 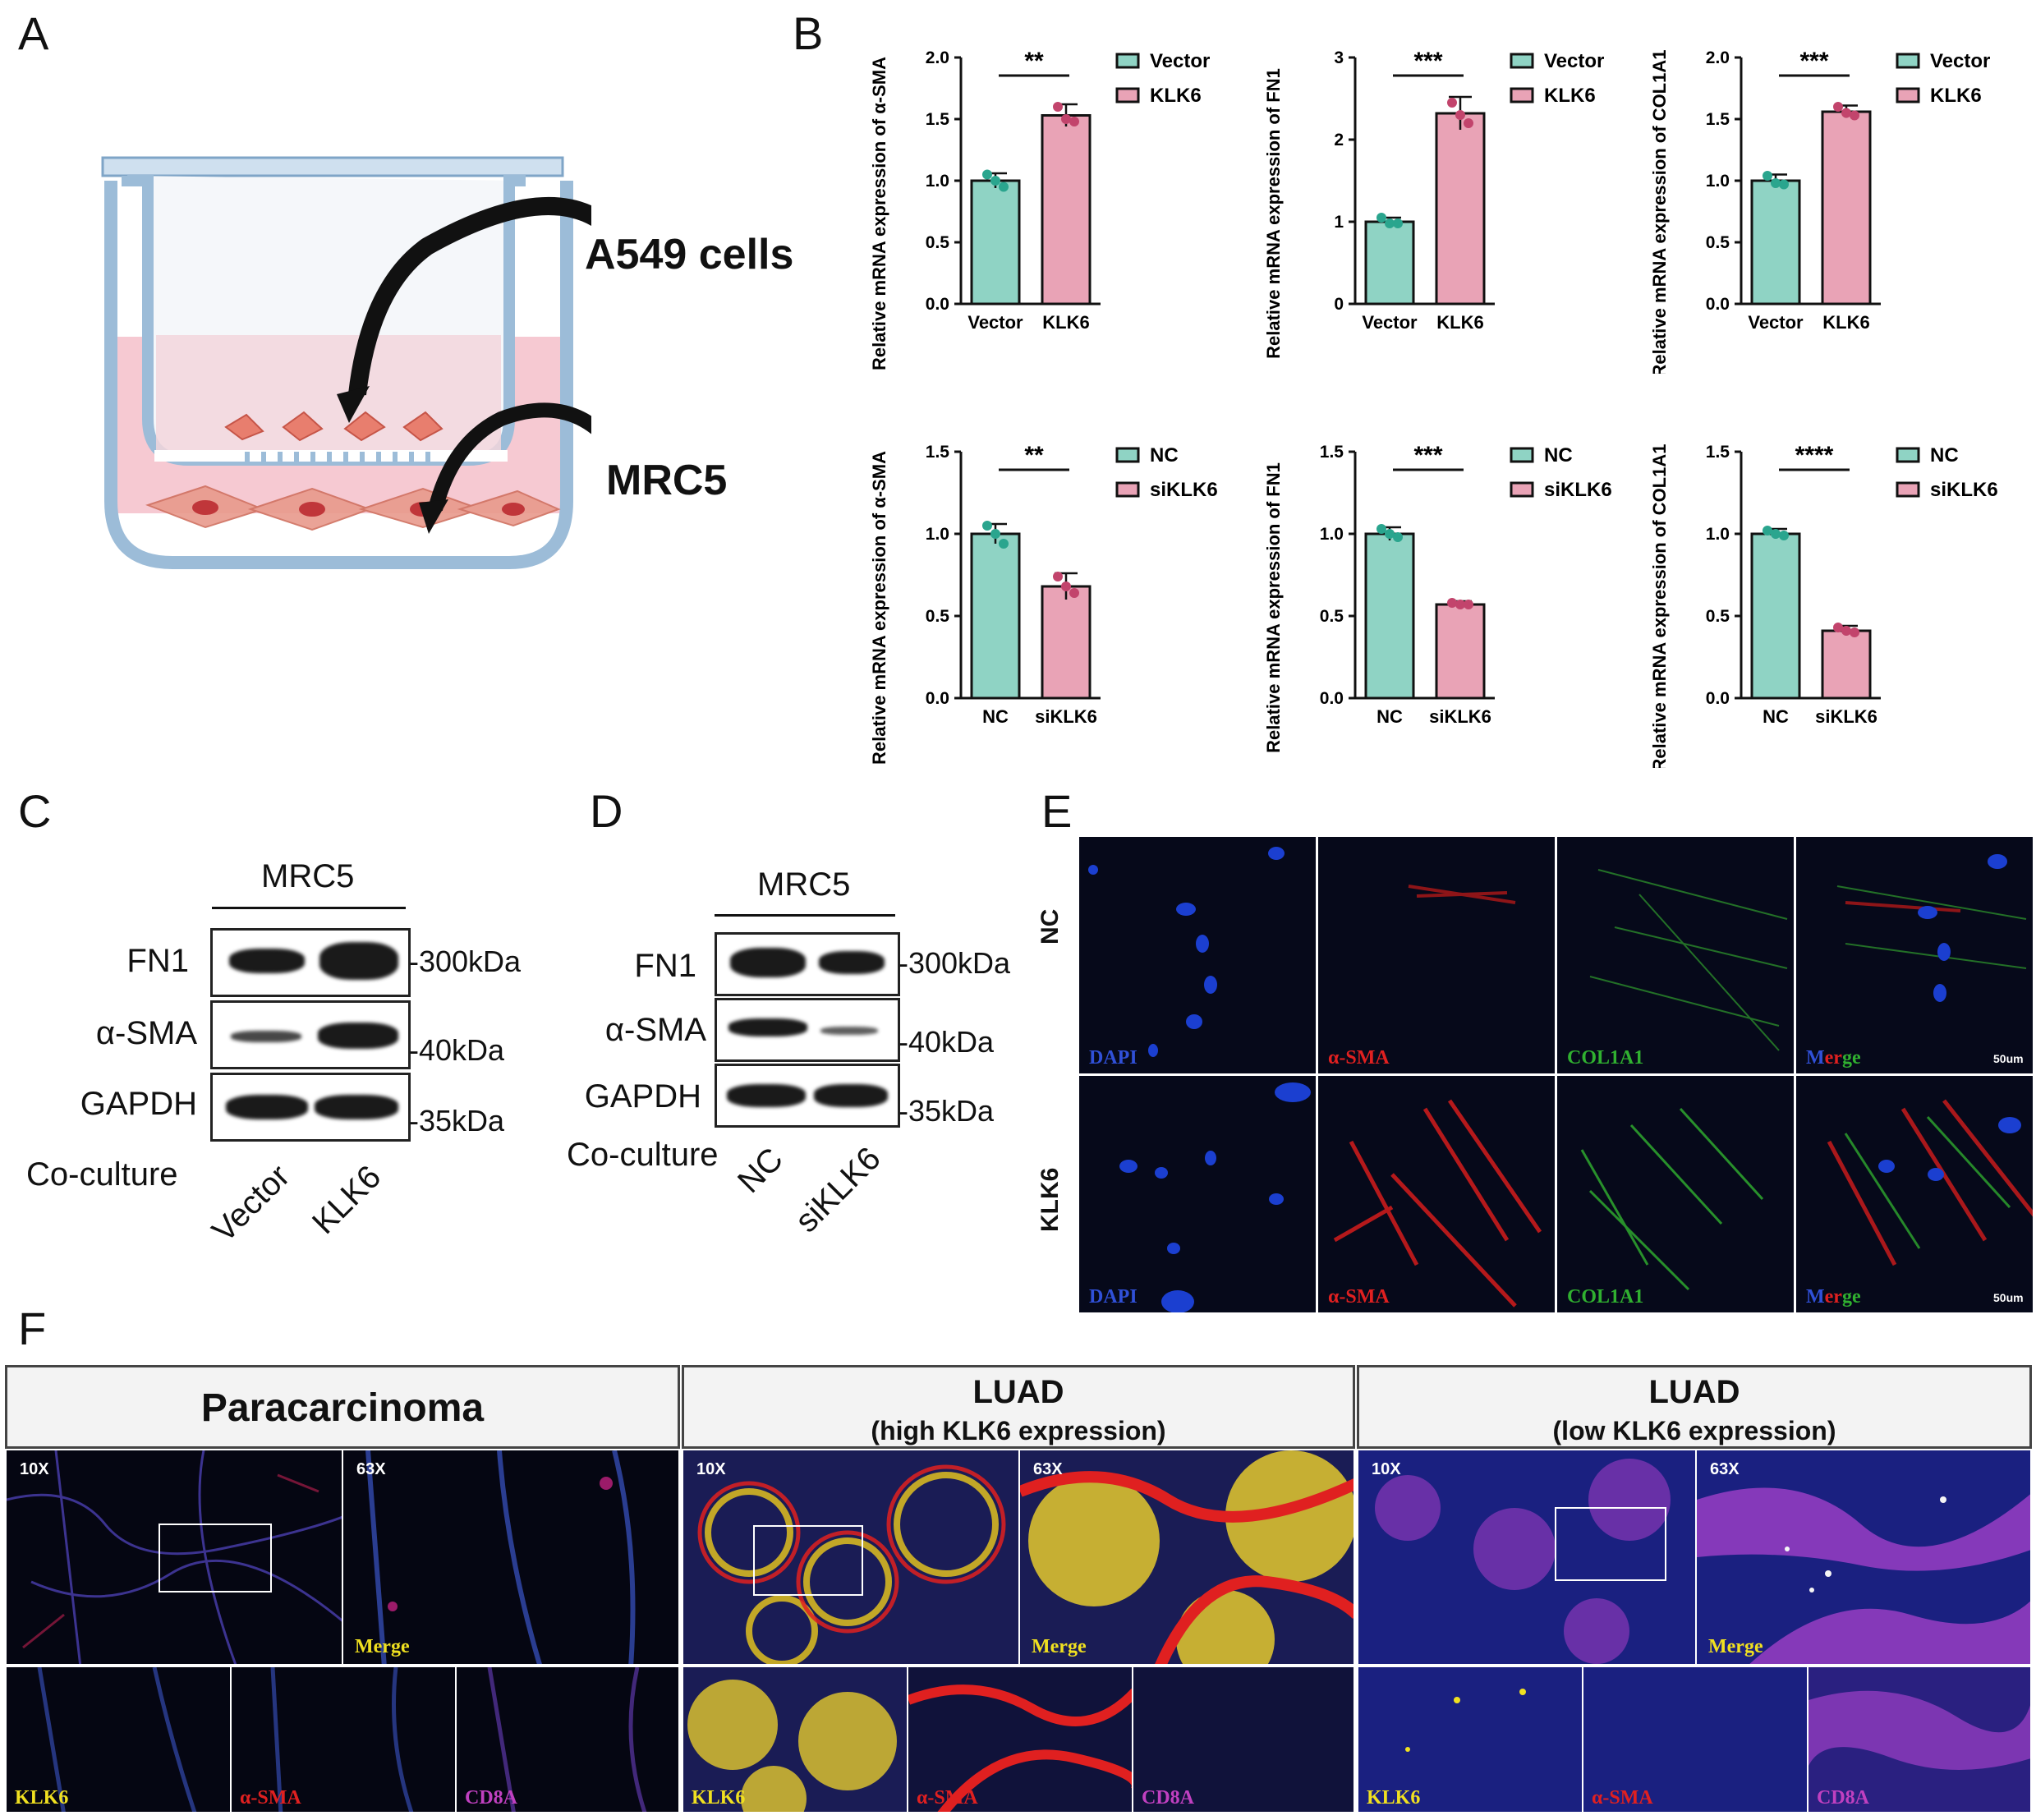 What do you see at coordinates (1606, 1058) in the screenshot?
I see `if-tag-col1a1: COL1A1` at bounding box center [1606, 1058].